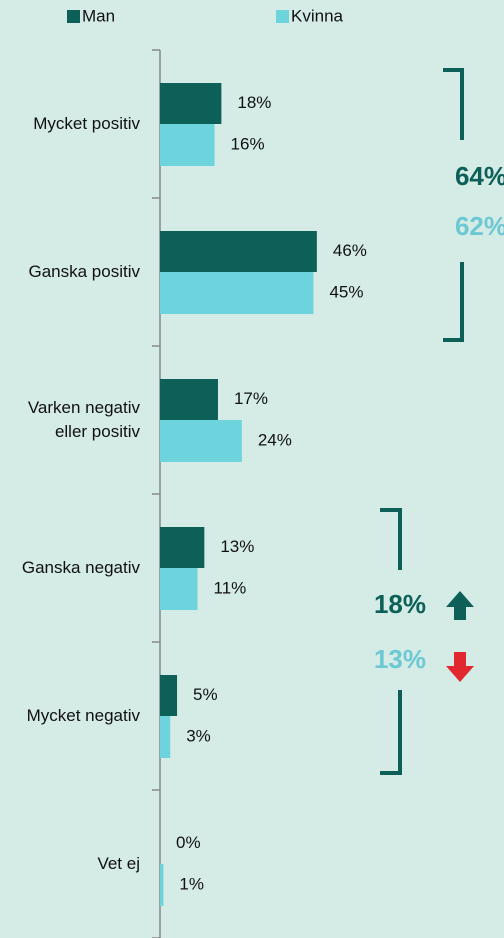  I want to click on value-label: 5%, so click(205, 694).